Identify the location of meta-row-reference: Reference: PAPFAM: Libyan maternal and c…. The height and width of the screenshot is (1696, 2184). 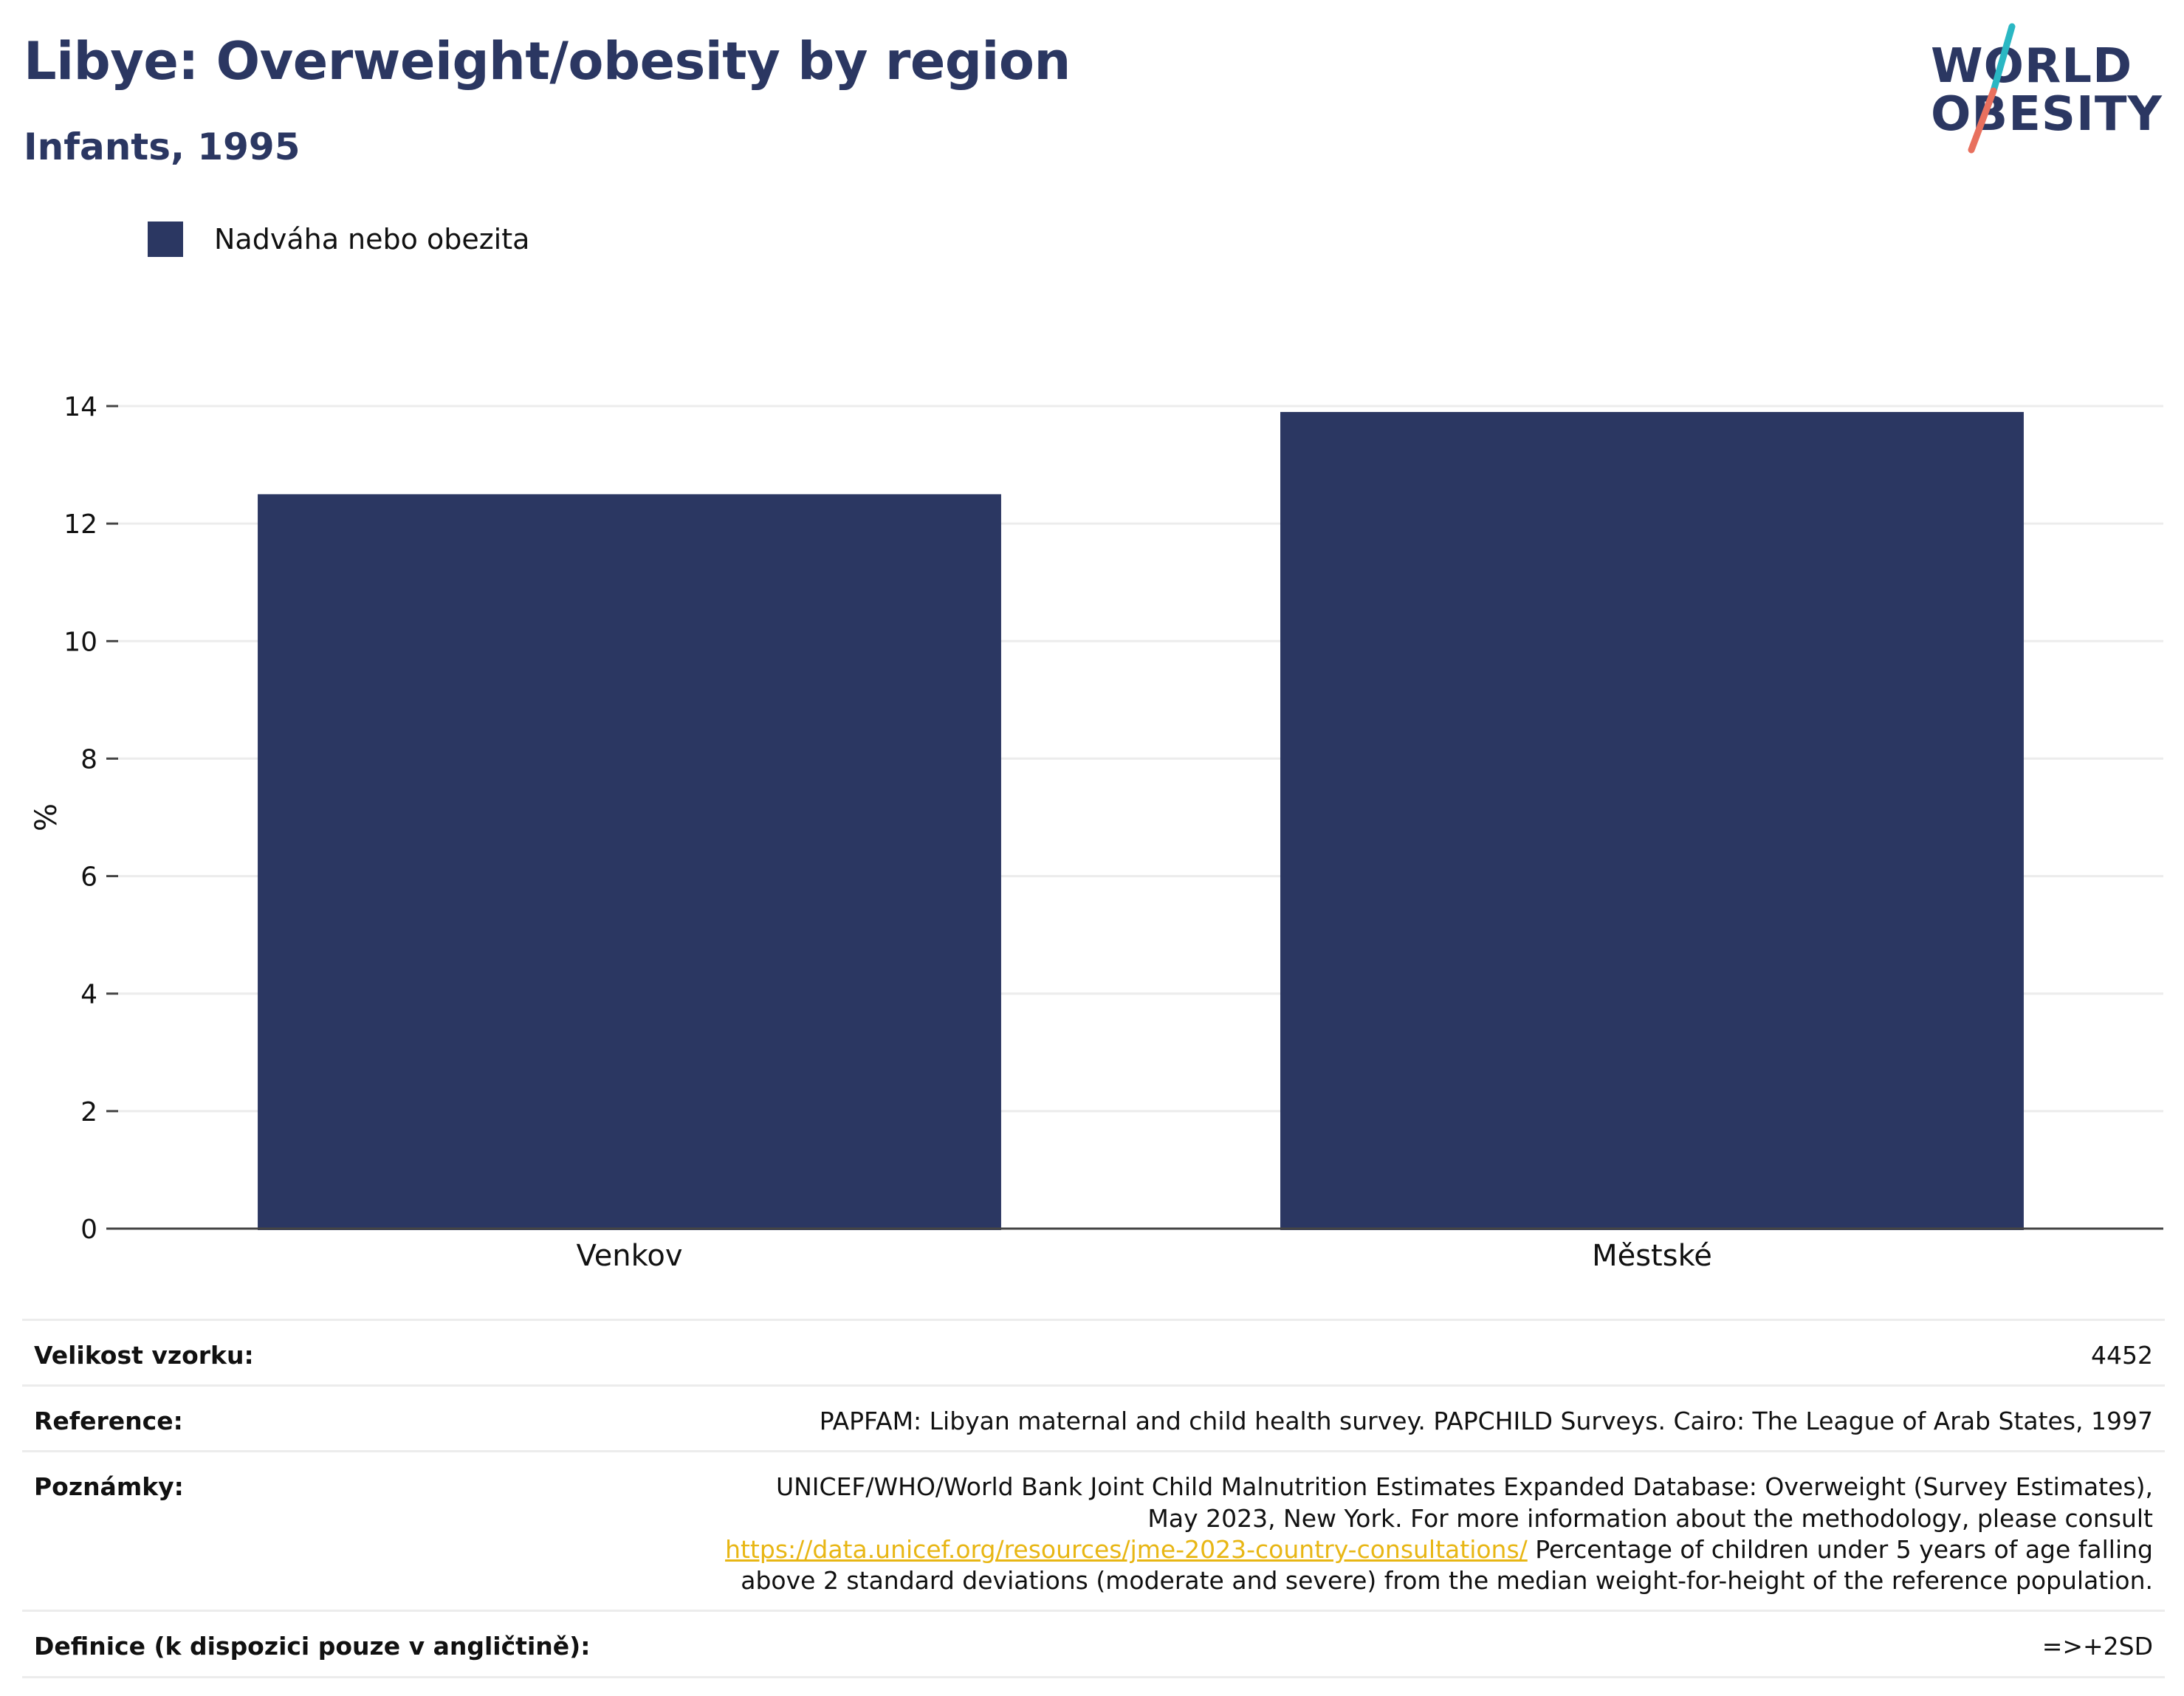
(1093, 1418).